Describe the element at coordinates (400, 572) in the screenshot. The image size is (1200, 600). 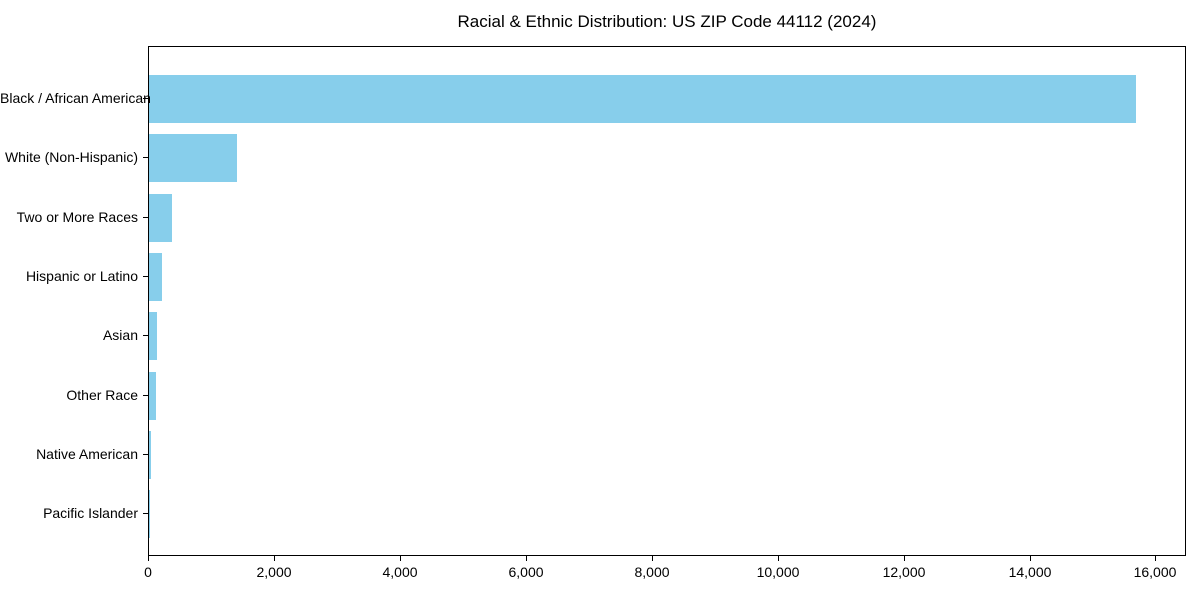
I see `x-tick-label: 4,000` at that location.